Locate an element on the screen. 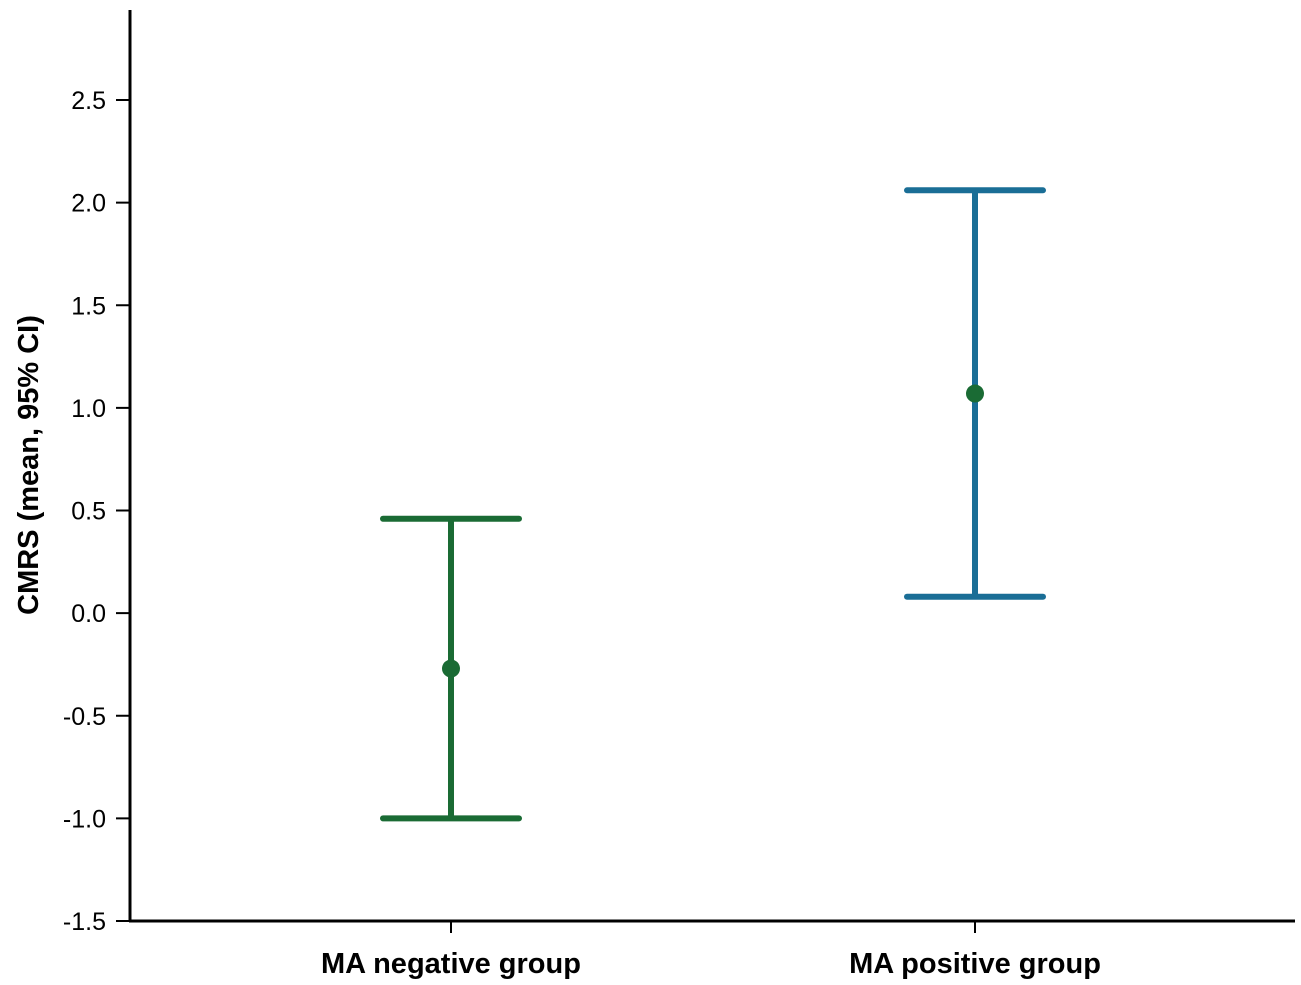  y-tick-label: 2.0 is located at coordinates (88, 204).